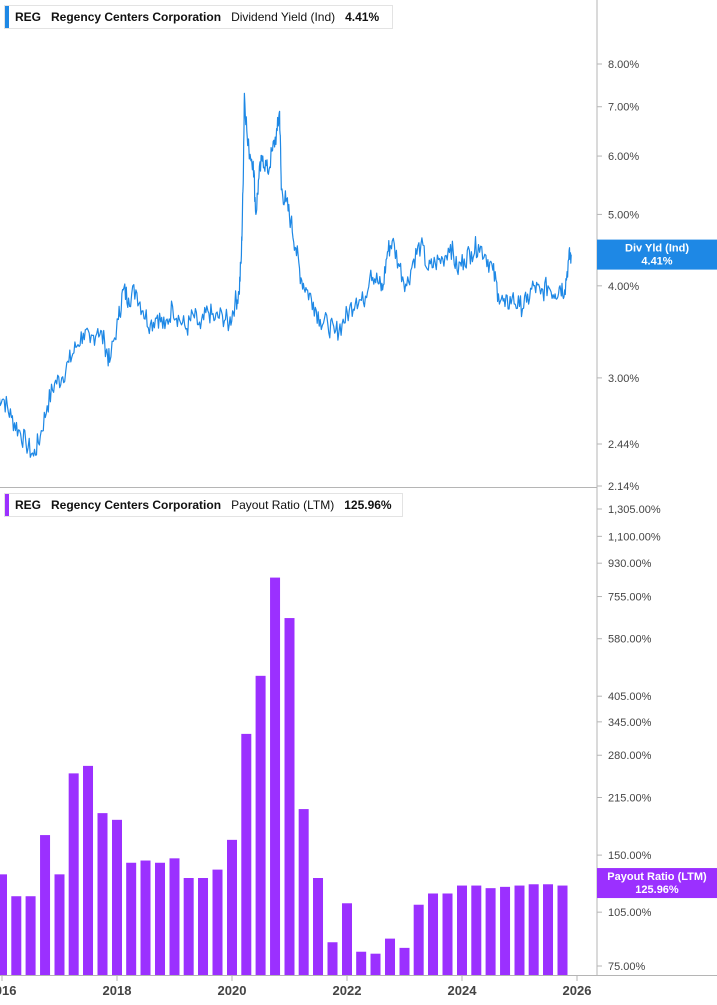 The height and width of the screenshot is (1005, 717). What do you see at coordinates (7, 505) in the screenshot?
I see `legend-swatch-payout` at bounding box center [7, 505].